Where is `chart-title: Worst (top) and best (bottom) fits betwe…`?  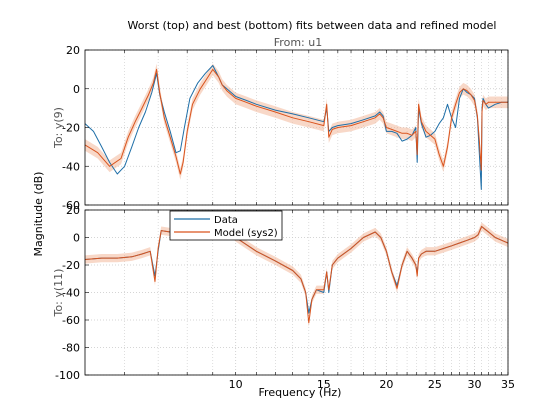 chart-title: Worst (top) and best (bottom) fits betwe… is located at coordinates (312, 25).